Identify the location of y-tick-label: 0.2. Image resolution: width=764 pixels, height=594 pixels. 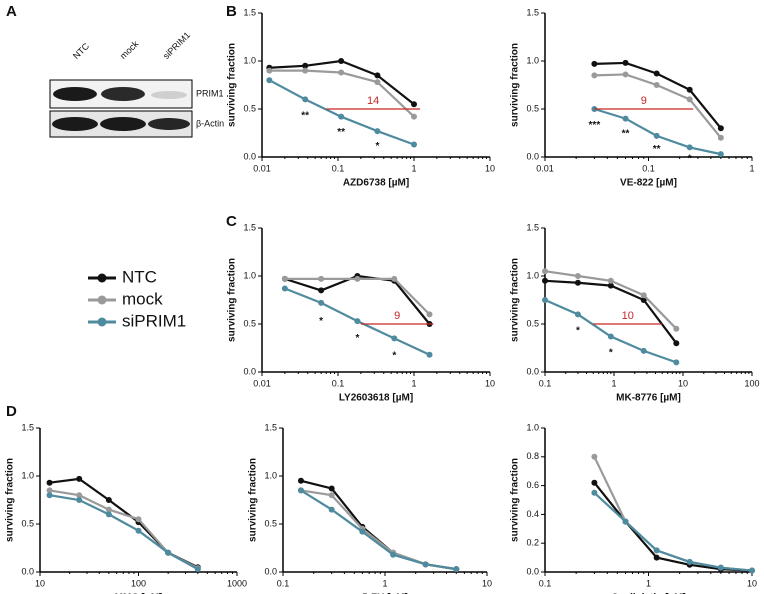
(532, 543).